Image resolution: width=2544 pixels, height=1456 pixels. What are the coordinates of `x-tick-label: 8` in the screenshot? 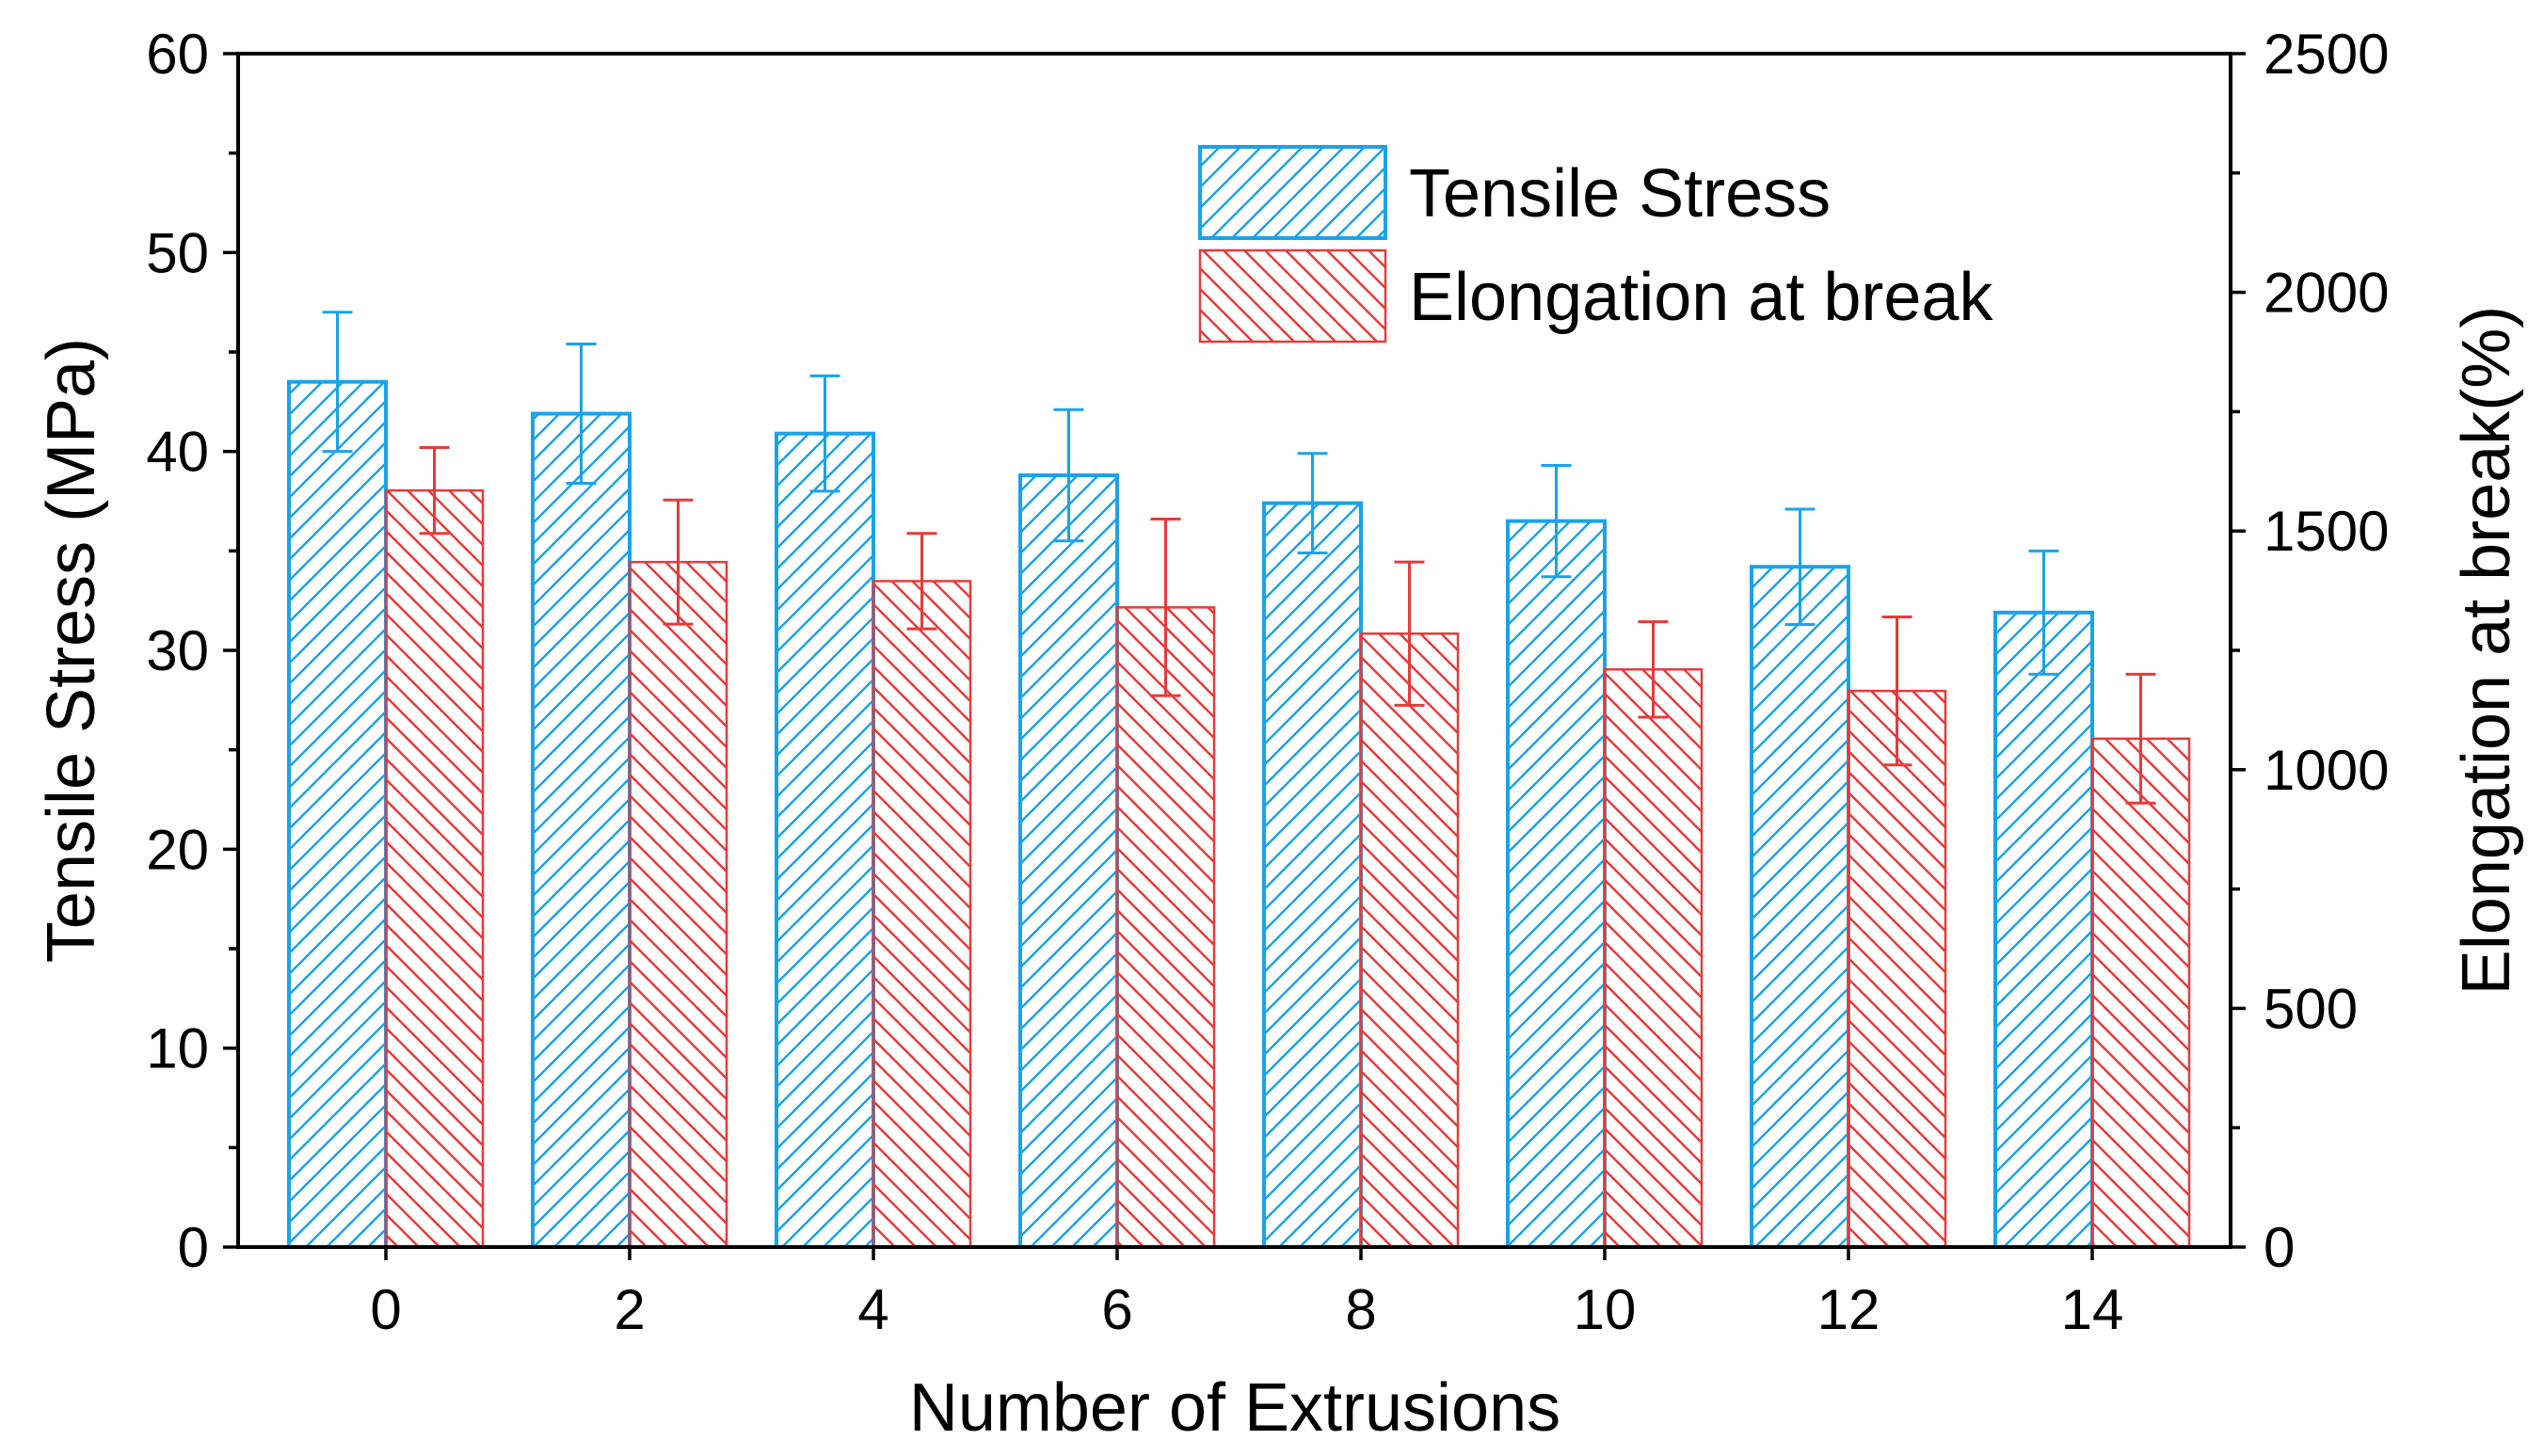 It's located at (1360, 1309).